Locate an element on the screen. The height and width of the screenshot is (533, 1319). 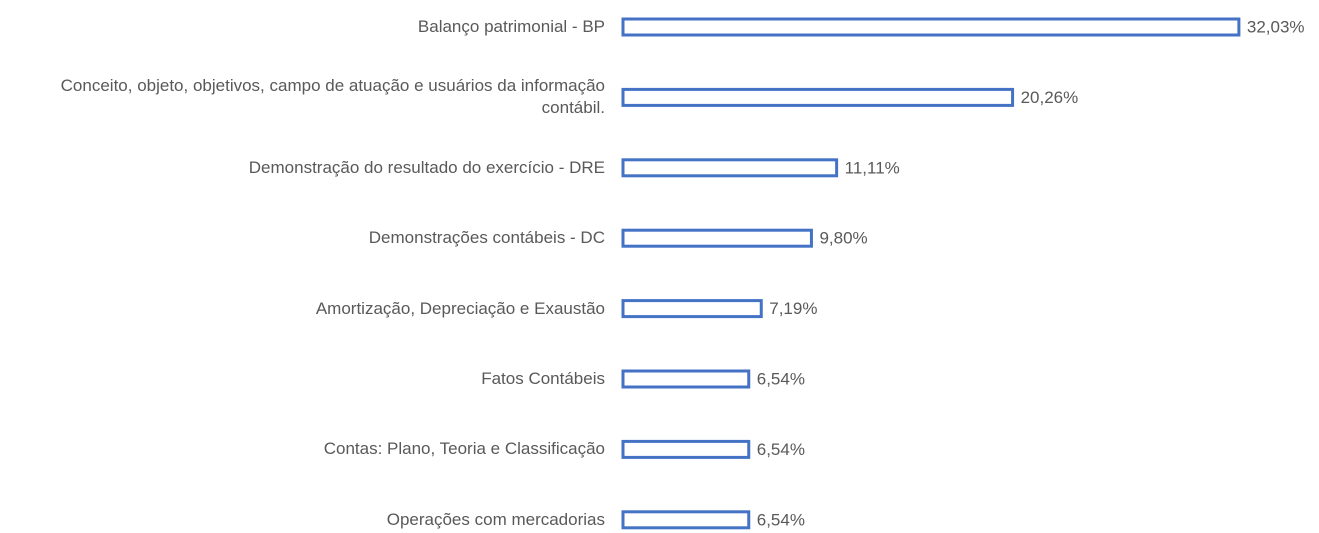
category-label: Contas: Plano, Teoria e Classificação is located at coordinates (464, 449).